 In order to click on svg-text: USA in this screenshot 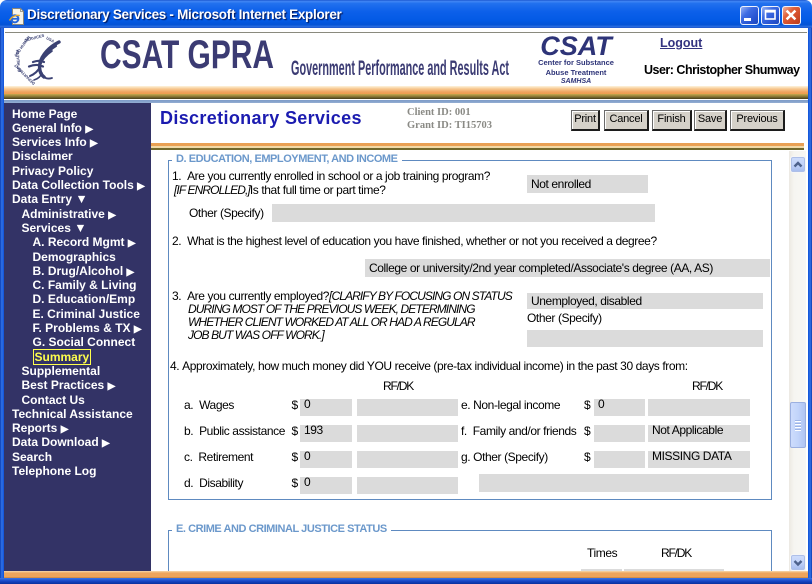, I will do `click(50, 39)`.